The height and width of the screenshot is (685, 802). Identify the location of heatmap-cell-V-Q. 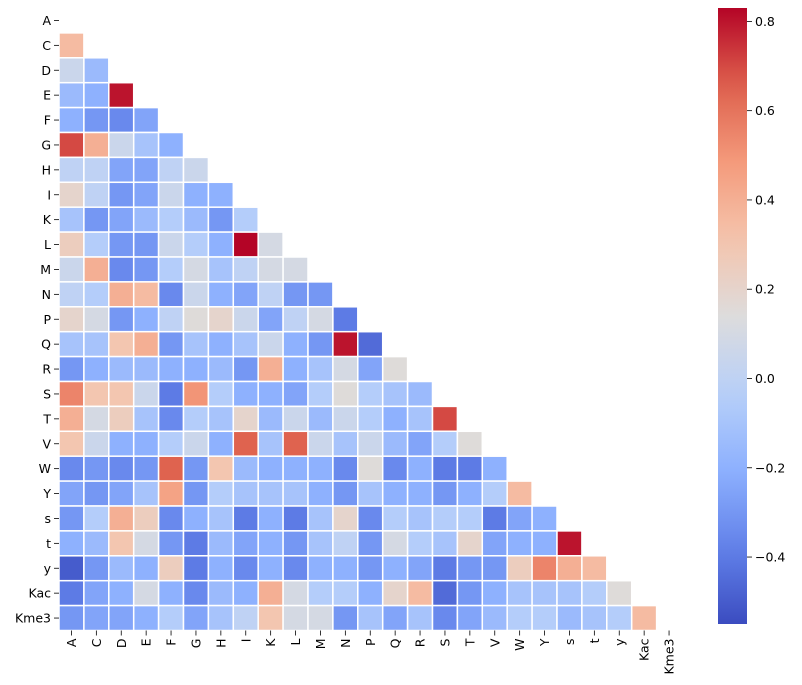
(395, 443).